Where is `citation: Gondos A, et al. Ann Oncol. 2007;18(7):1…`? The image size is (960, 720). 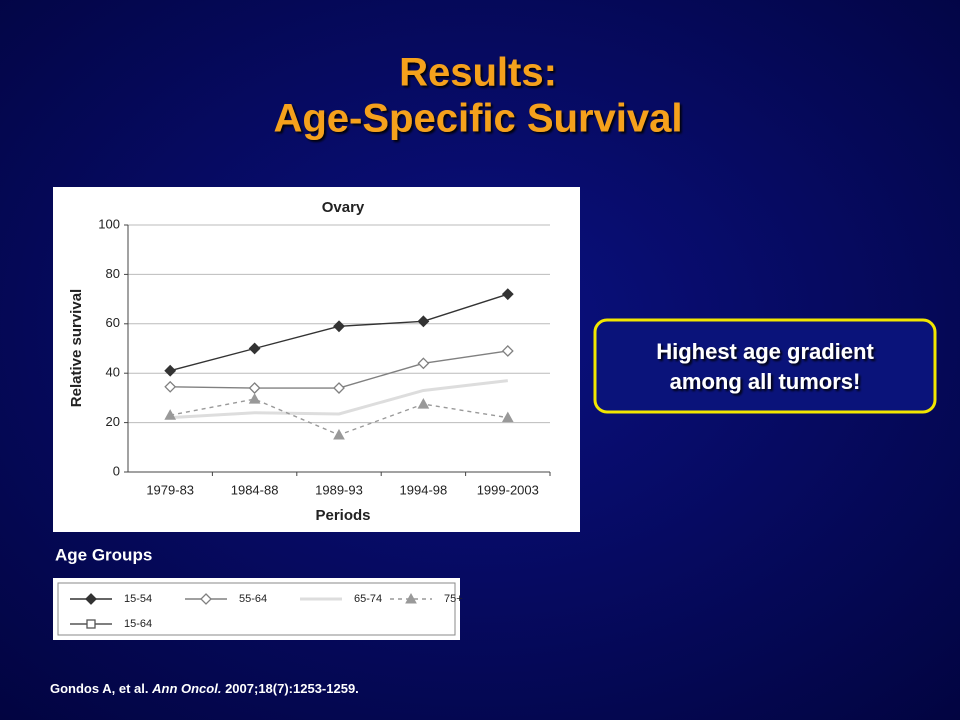
citation: Gondos A, et al. Ann Oncol. 2007;18(7):1… is located at coordinates (204, 688).